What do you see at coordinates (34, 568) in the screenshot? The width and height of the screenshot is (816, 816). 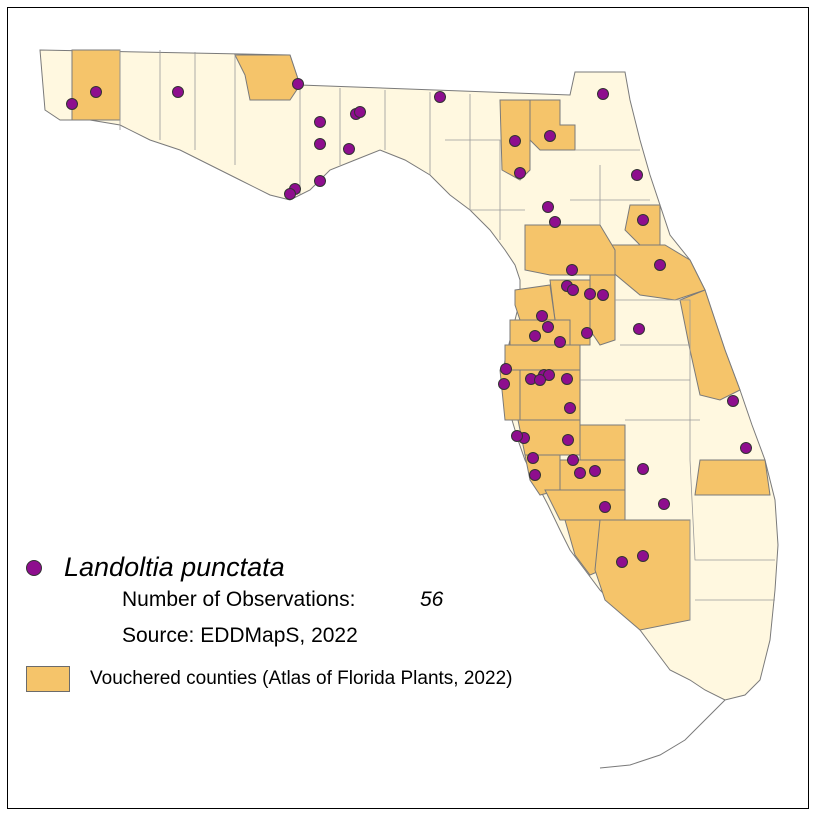 I see `observation-symbol` at bounding box center [34, 568].